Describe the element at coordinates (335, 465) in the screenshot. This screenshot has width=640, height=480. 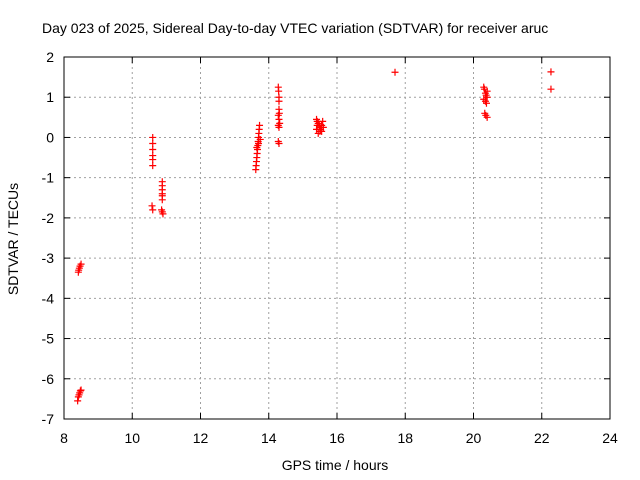
I see `x-axis-label: GPS time / hours` at that location.